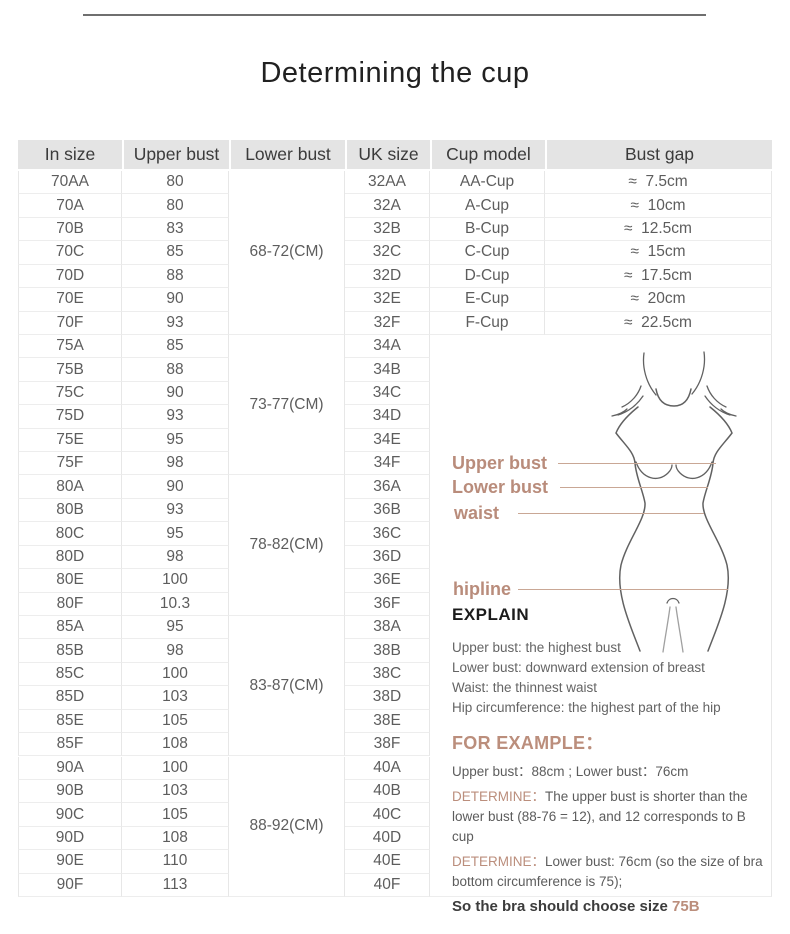 The width and height of the screenshot is (790, 934). Describe the element at coordinates (487, 276) in the screenshot. I see `cell-cup-model: D-Cup` at that location.